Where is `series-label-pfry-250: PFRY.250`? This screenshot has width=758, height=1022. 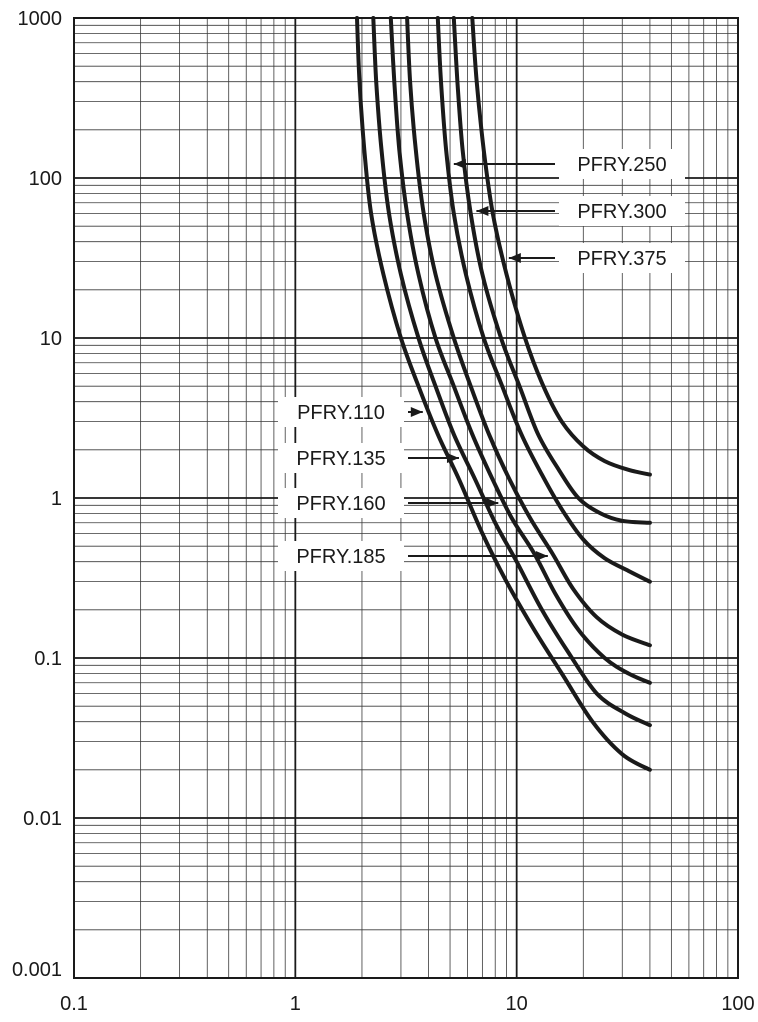
series-label-pfry-250: PFRY.250 is located at coordinates (621, 165).